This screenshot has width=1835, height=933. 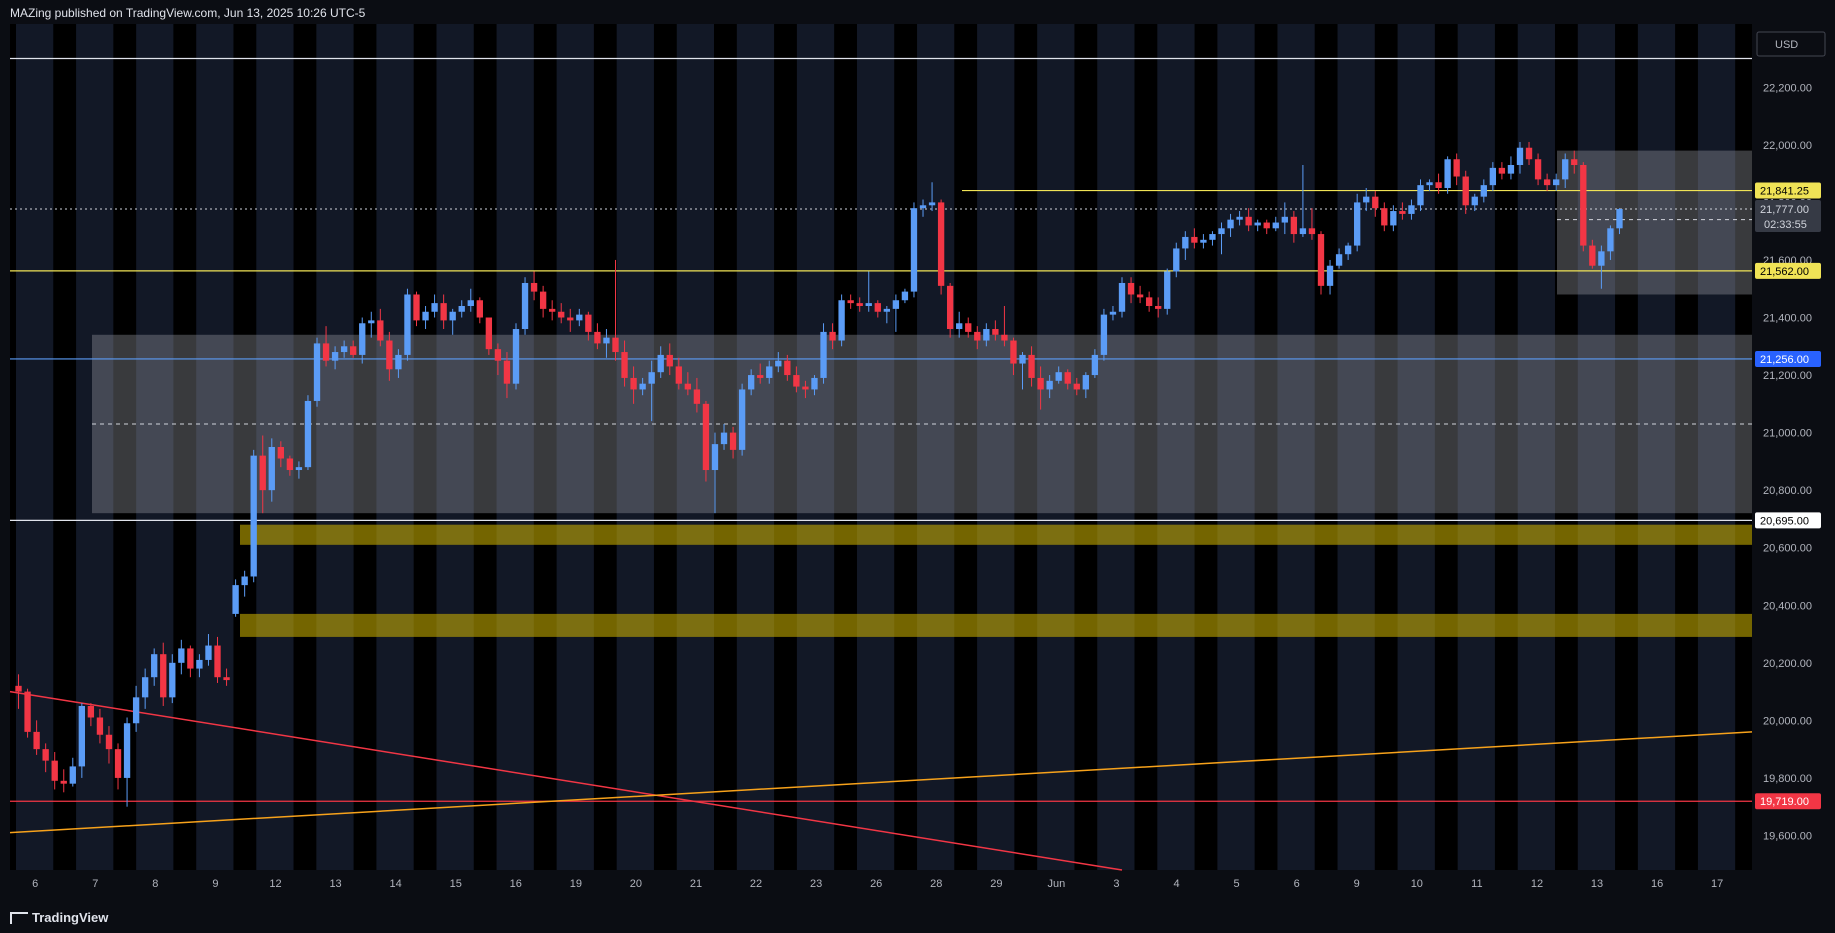 I want to click on date-label: 15, so click(x=456, y=884).